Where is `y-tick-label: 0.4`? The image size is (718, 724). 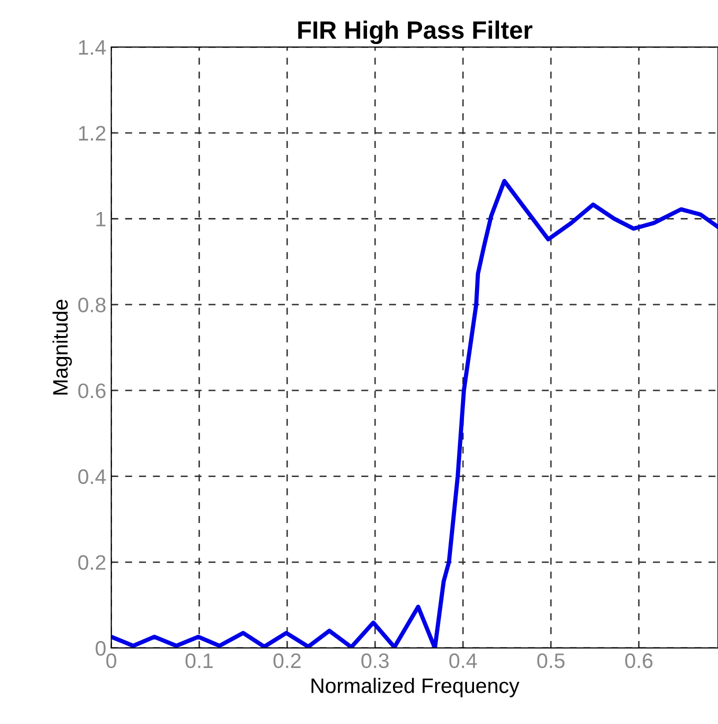
y-tick-label: 0.4 is located at coordinates (92, 476).